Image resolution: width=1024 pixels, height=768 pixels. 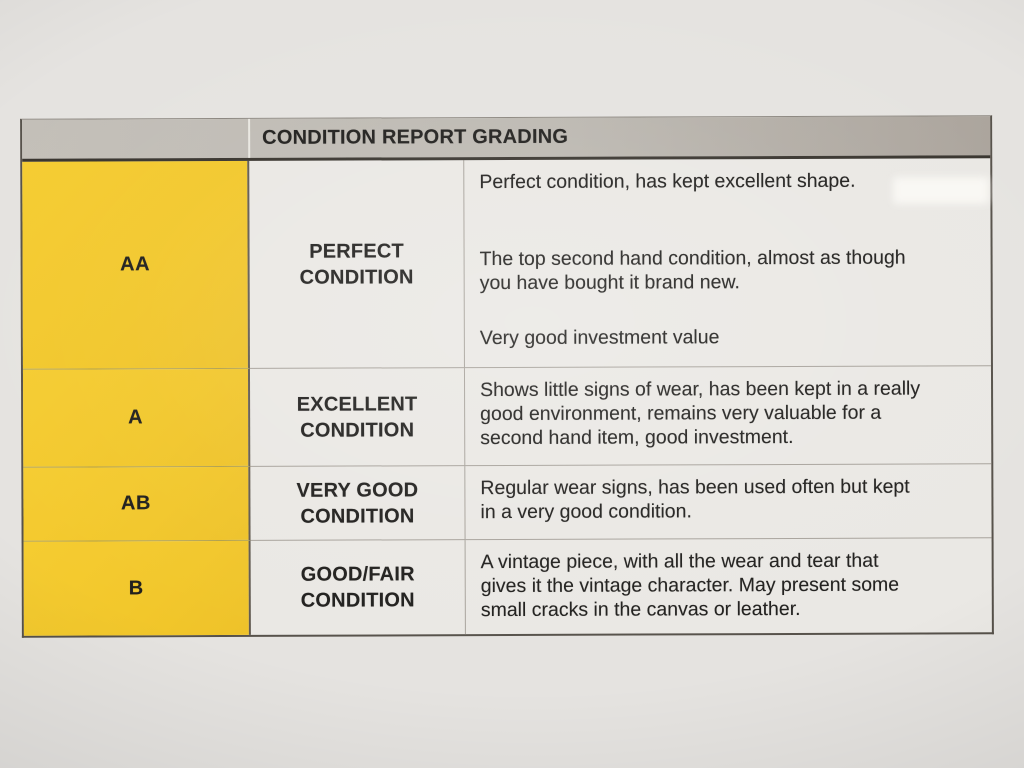 I want to click on description-line: small cracks in the canvas or leather., so click(x=640, y=609).